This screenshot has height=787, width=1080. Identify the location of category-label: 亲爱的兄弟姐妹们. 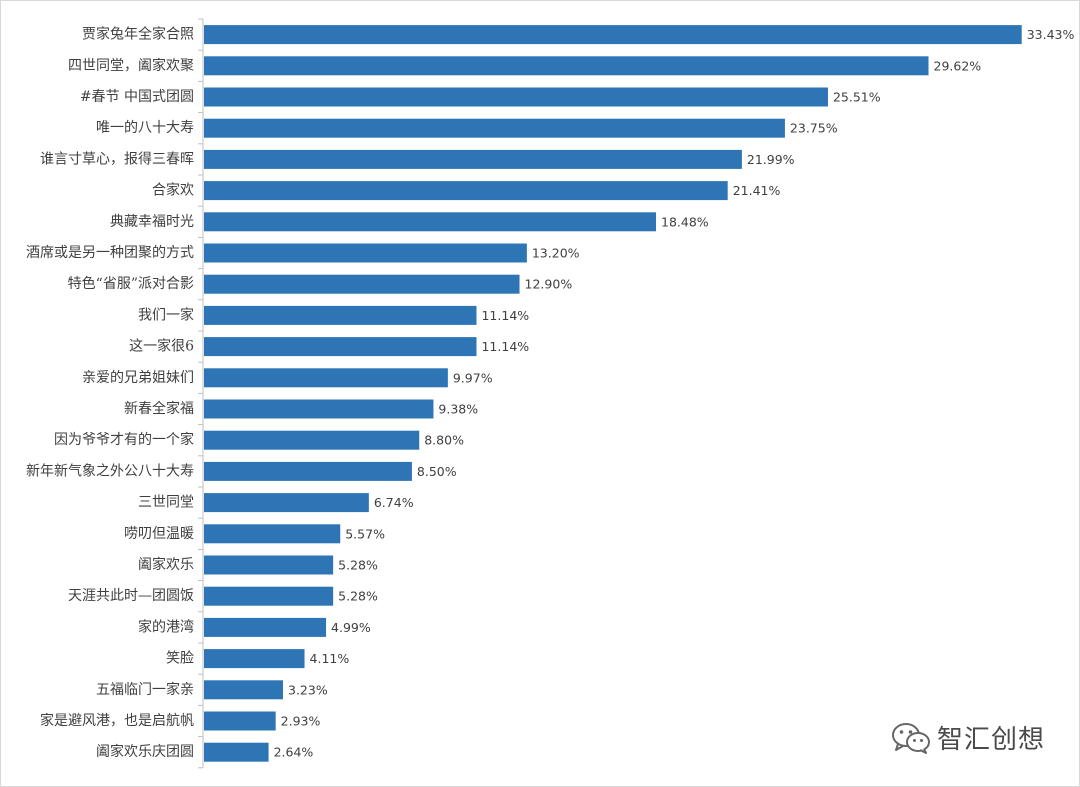
(138, 378).